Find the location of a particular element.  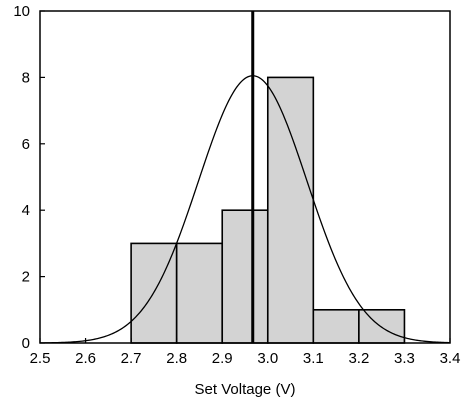

x-tick-label: 3.2 is located at coordinates (358, 358).